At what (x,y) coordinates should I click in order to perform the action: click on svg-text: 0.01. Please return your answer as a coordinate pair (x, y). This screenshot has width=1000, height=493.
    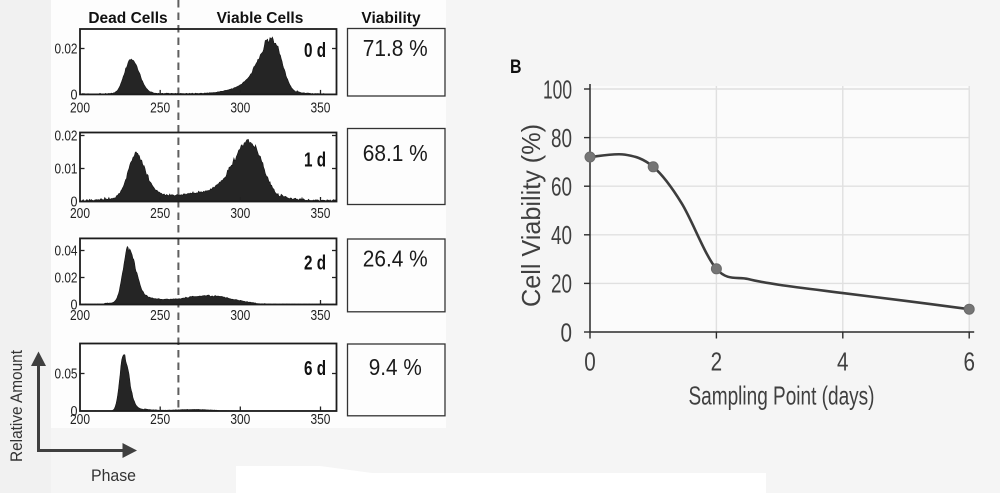
    Looking at the image, I should click on (66, 170).